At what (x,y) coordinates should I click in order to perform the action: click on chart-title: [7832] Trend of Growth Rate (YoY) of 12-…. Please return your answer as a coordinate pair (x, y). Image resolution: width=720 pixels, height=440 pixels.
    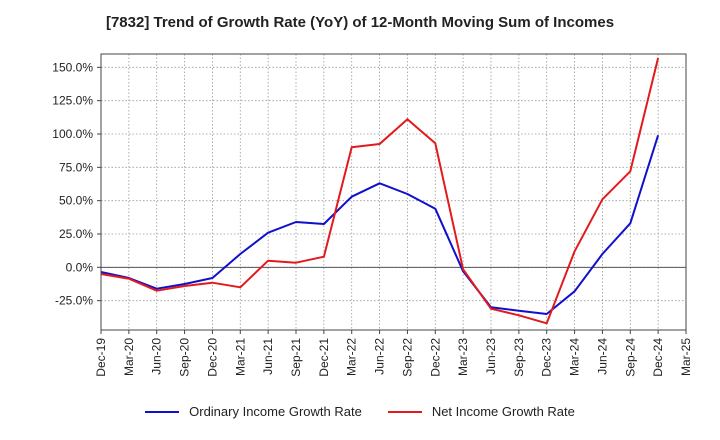
    Looking at the image, I should click on (360, 22).